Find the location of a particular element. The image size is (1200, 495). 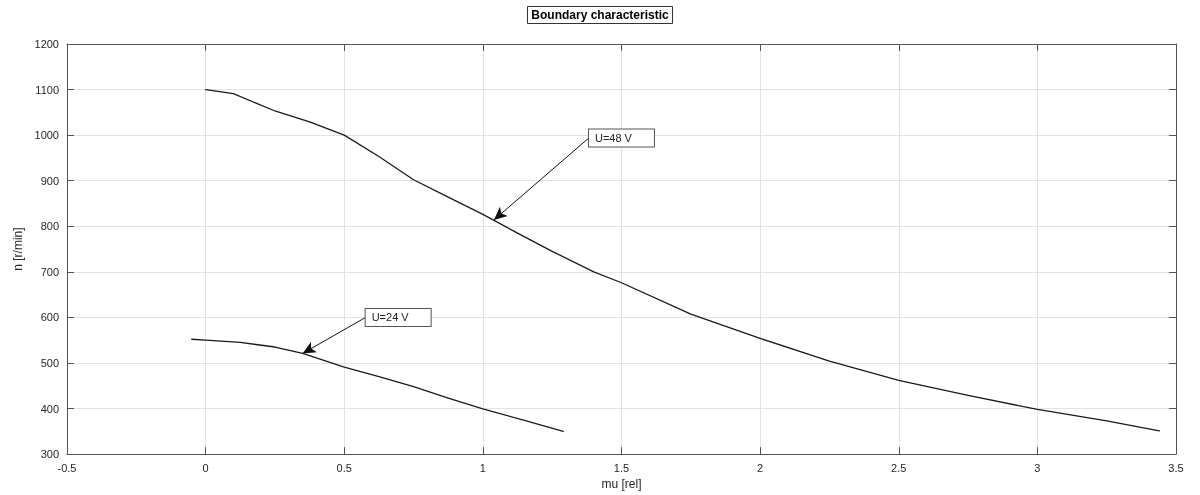

y-tick-label: 600 is located at coordinates (49, 317).